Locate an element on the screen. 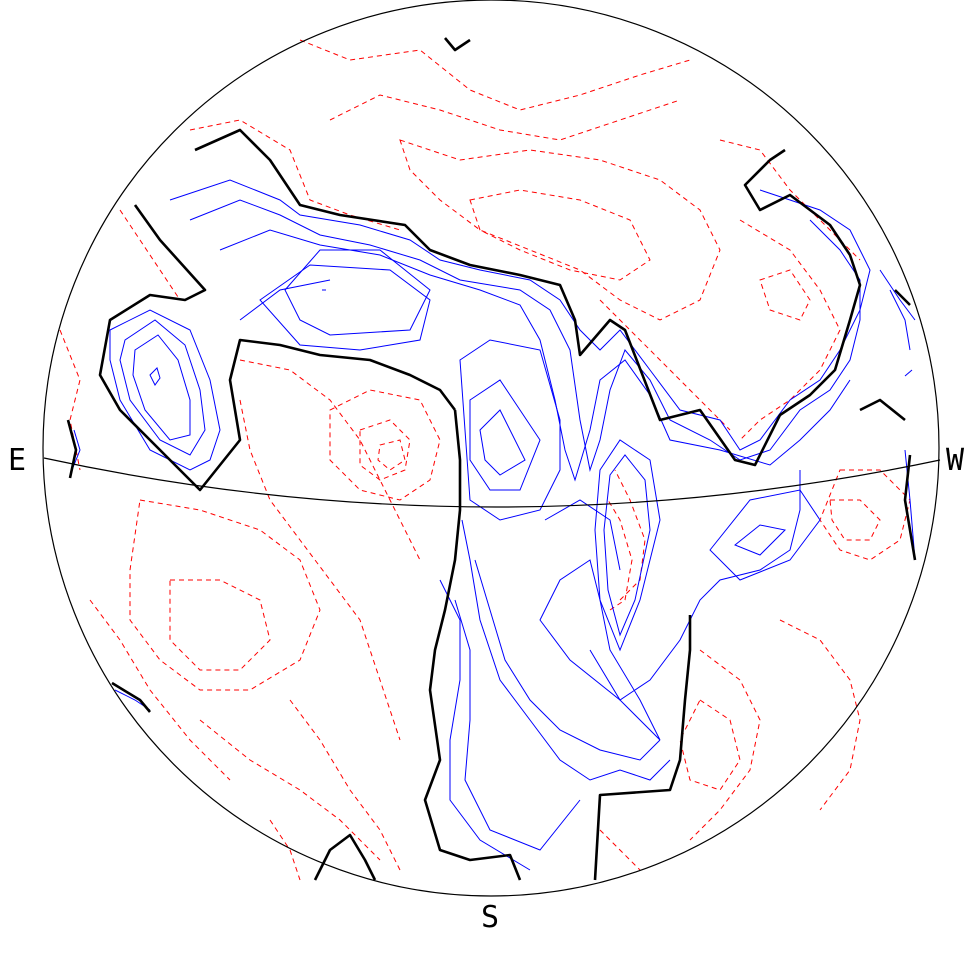  equator-line is located at coordinates (492, 482).